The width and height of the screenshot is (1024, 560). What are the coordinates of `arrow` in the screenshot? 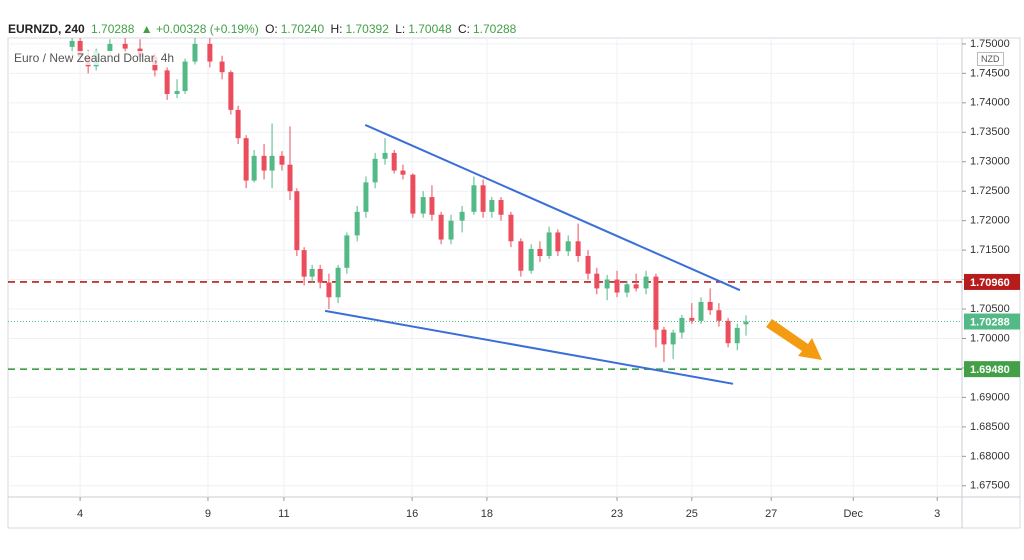 It's located at (794, 339).